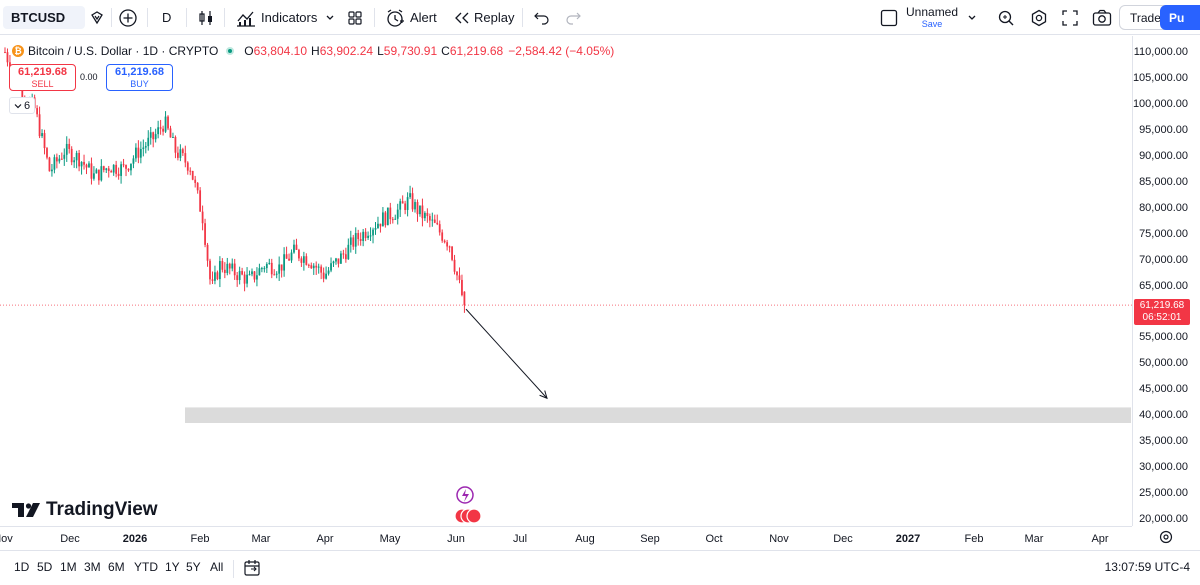 The image size is (1200, 585). What do you see at coordinates (1163, 337) in the screenshot?
I see `price-axis-label: 55,000.00` at bounding box center [1163, 337].